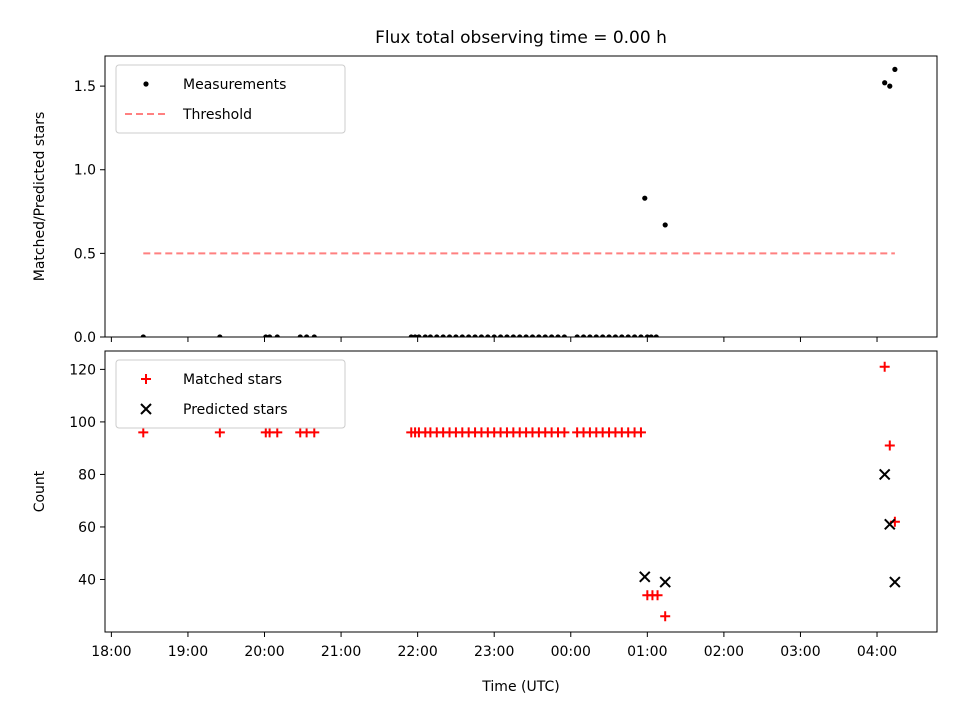 Image resolution: width=960 pixels, height=720 pixels. I want to click on x-axis-label: Time (UTC), so click(520, 687).